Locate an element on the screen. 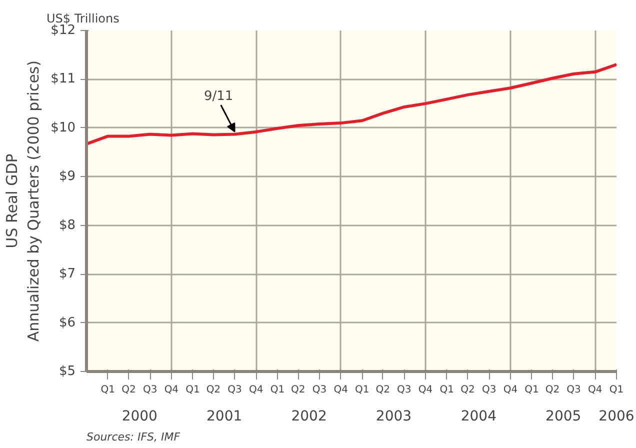 The image size is (636, 448). x2-tick-label: 2003 is located at coordinates (394, 416).